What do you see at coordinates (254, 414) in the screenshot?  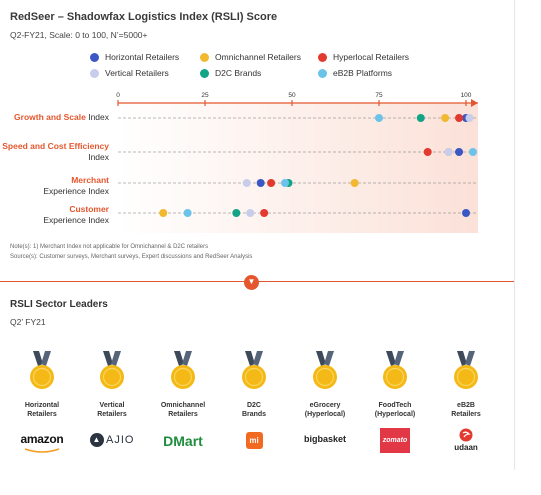 I see `leader-label-line2: Brands` at bounding box center [254, 414].